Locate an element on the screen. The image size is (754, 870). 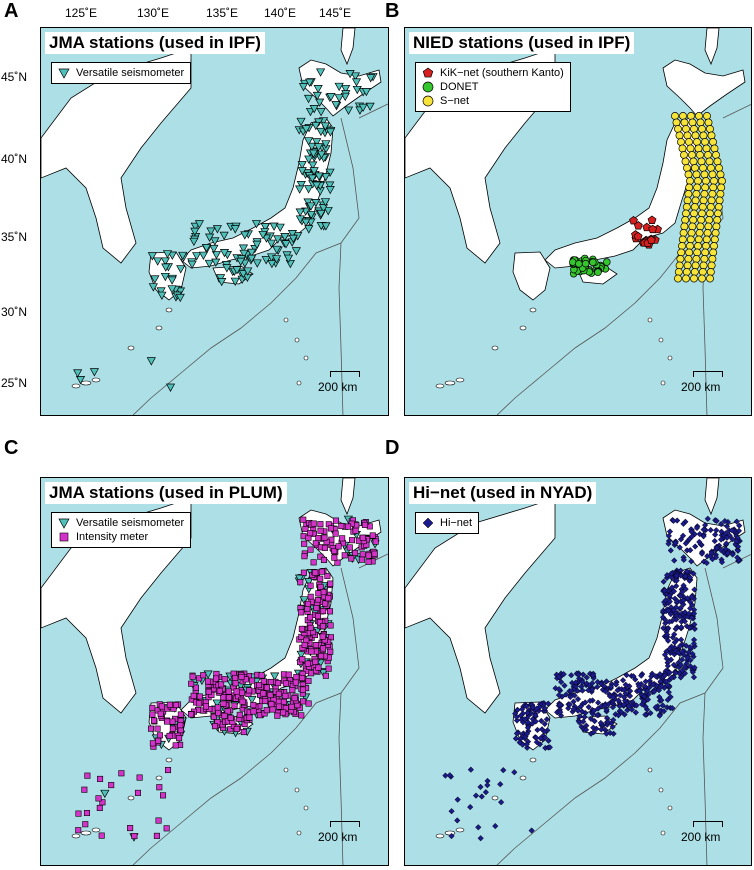
legend-label: Hi−net is located at coordinates (456, 523).